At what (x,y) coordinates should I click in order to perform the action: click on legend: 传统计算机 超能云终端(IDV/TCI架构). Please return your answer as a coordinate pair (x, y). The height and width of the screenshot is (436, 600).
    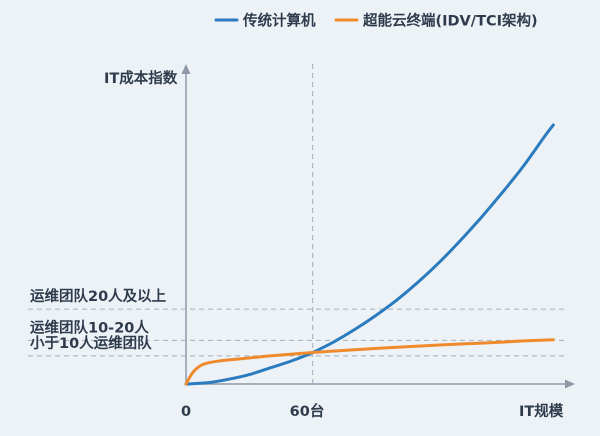
    Looking at the image, I should click on (376, 21).